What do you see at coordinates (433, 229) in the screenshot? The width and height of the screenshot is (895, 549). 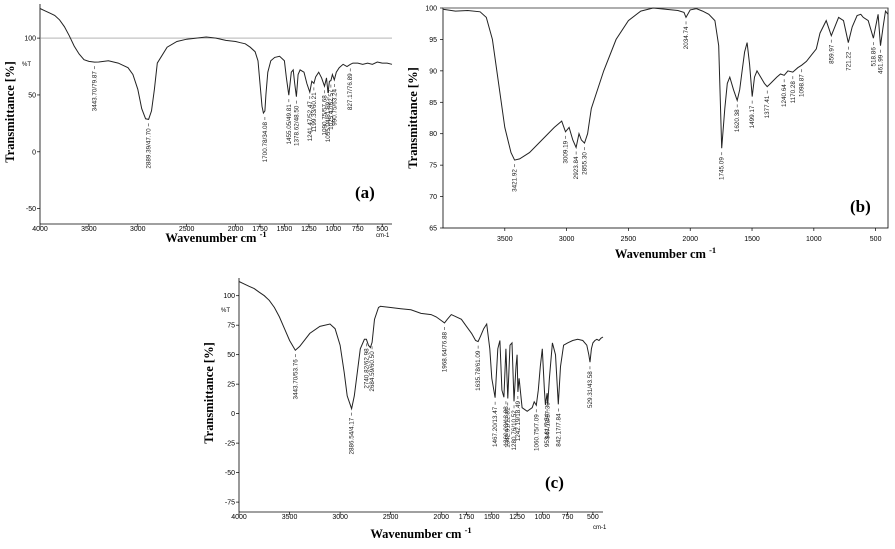 I see `y-tick-label: 65` at bounding box center [433, 229].